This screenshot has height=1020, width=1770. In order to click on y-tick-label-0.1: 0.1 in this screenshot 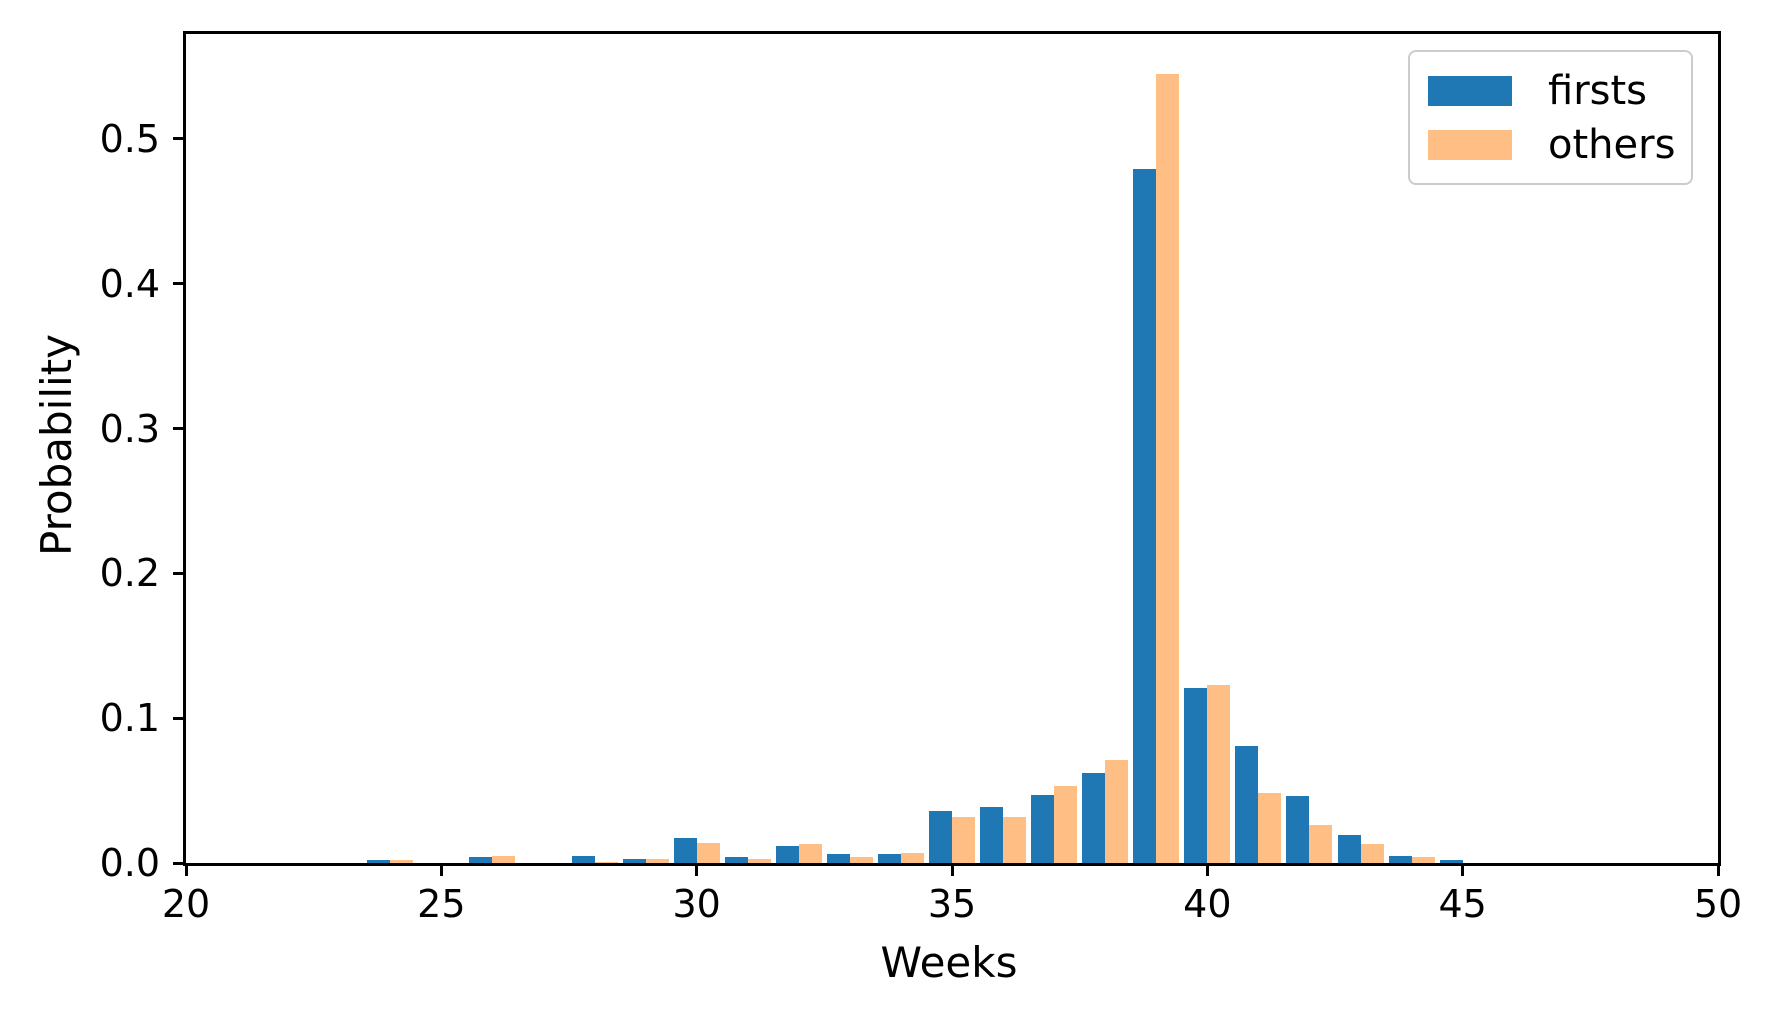, I will do `click(129, 718)`.